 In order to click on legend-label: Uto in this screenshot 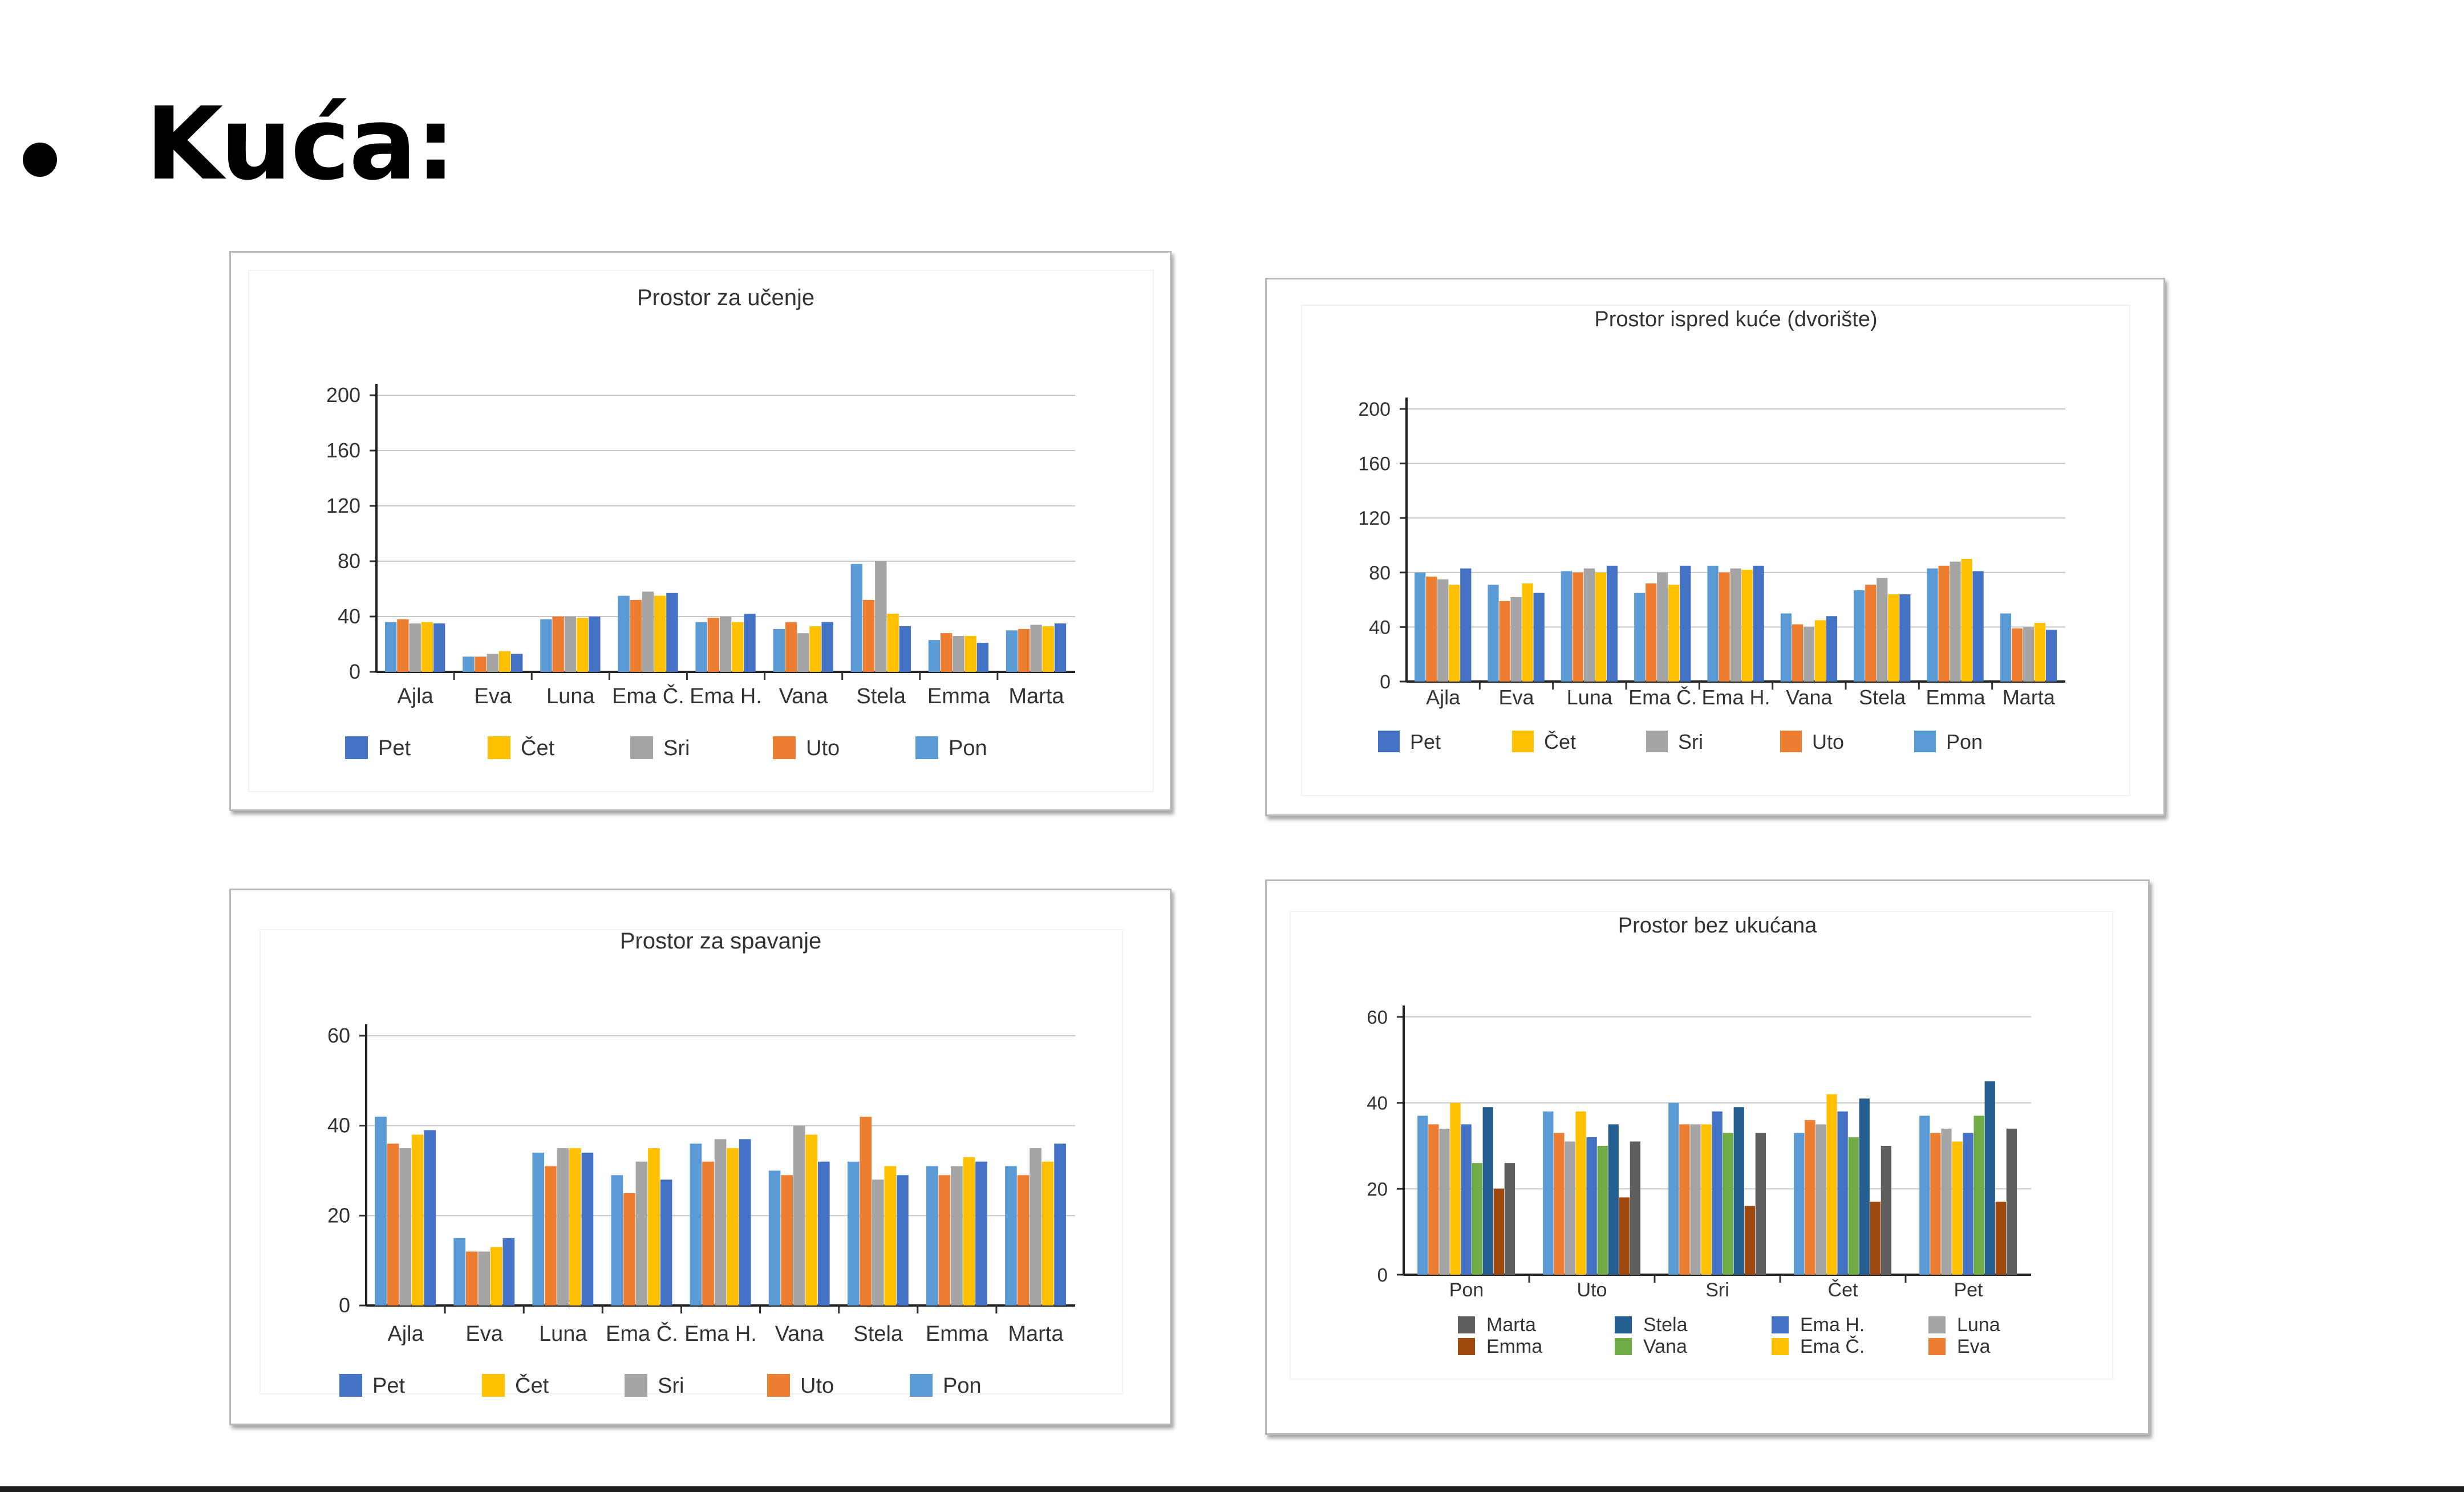, I will do `click(1828, 741)`.